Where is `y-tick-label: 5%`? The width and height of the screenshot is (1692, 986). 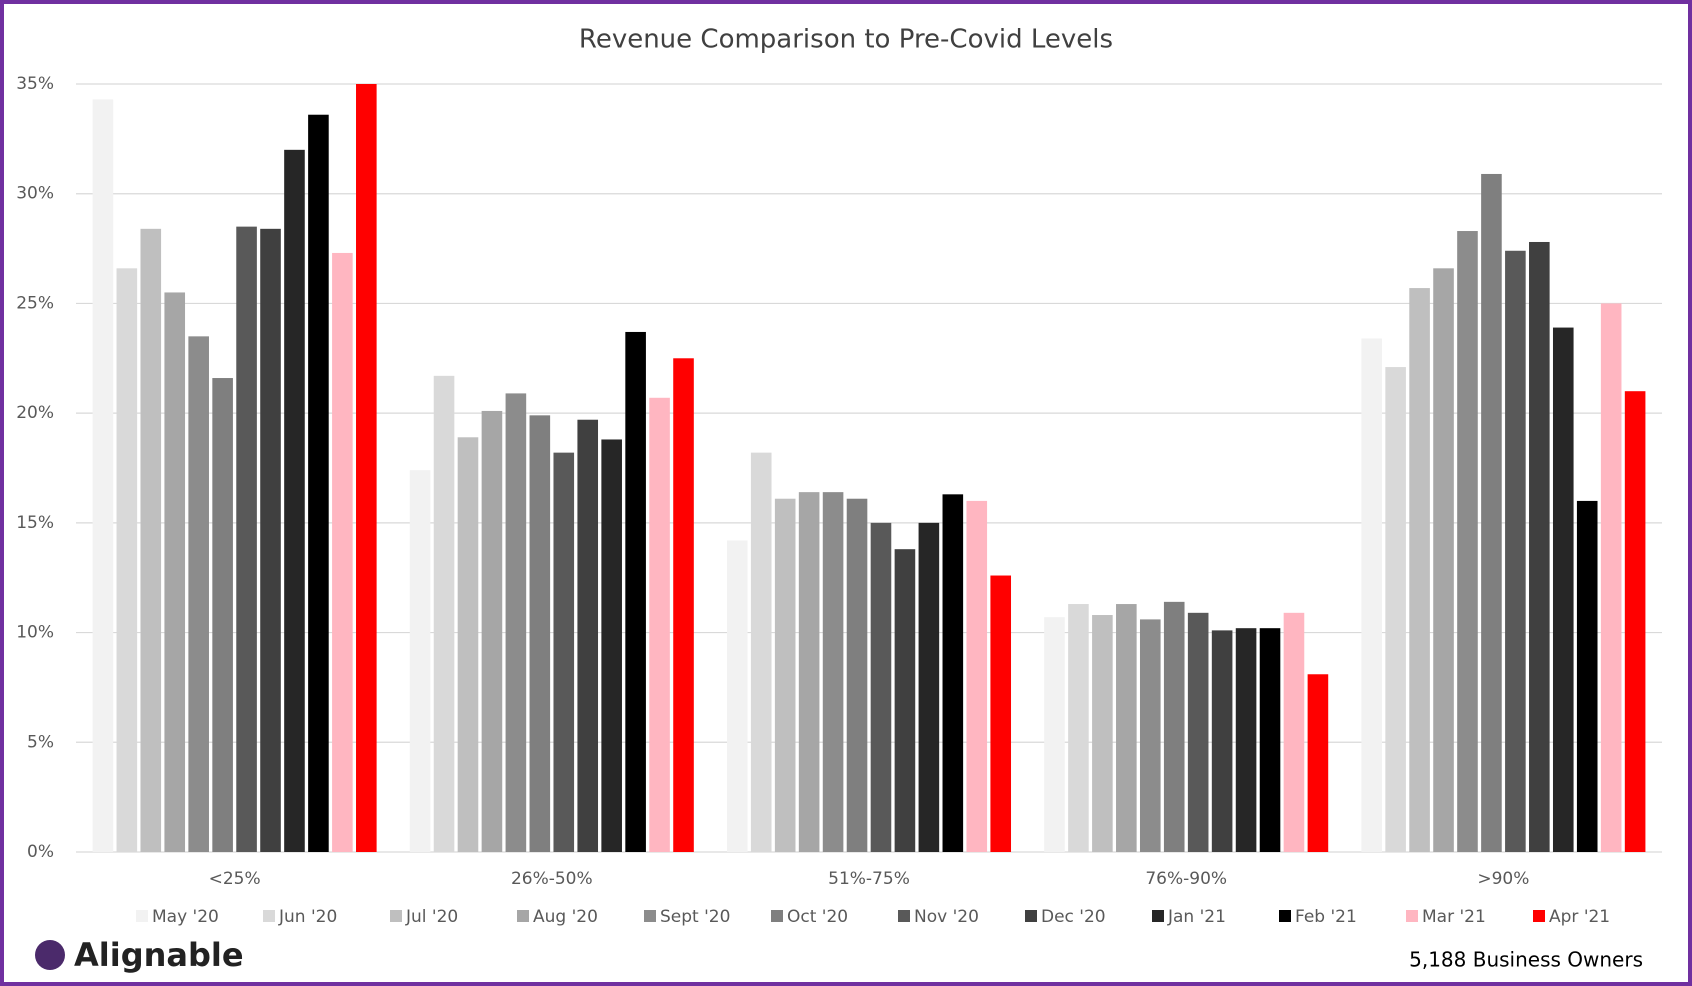
y-tick-label: 5% is located at coordinates (40, 742).